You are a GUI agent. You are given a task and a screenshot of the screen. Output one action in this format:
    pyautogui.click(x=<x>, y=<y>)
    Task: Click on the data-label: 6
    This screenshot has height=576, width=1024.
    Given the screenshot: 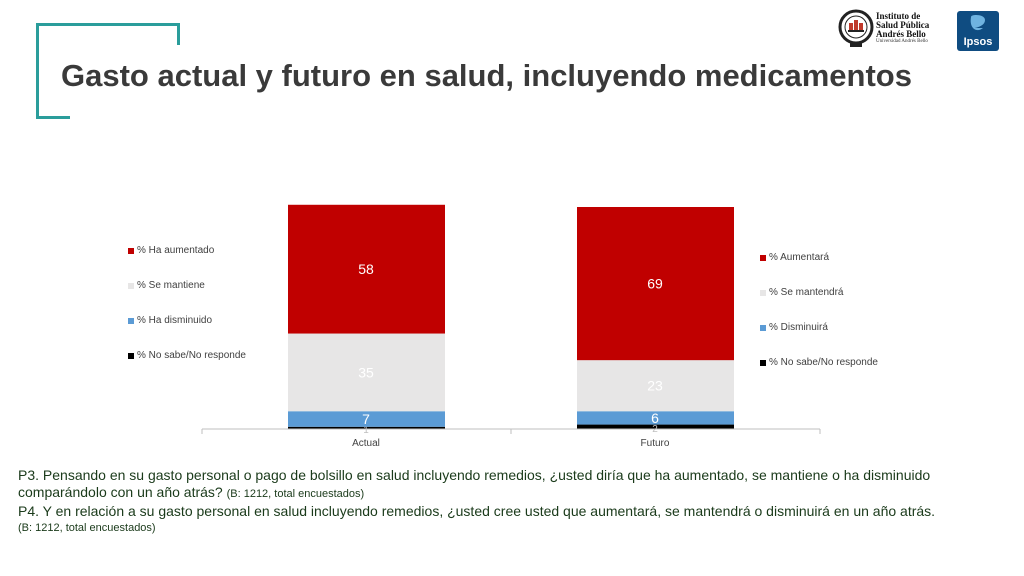 What is the action you would take?
    pyautogui.click(x=655, y=418)
    